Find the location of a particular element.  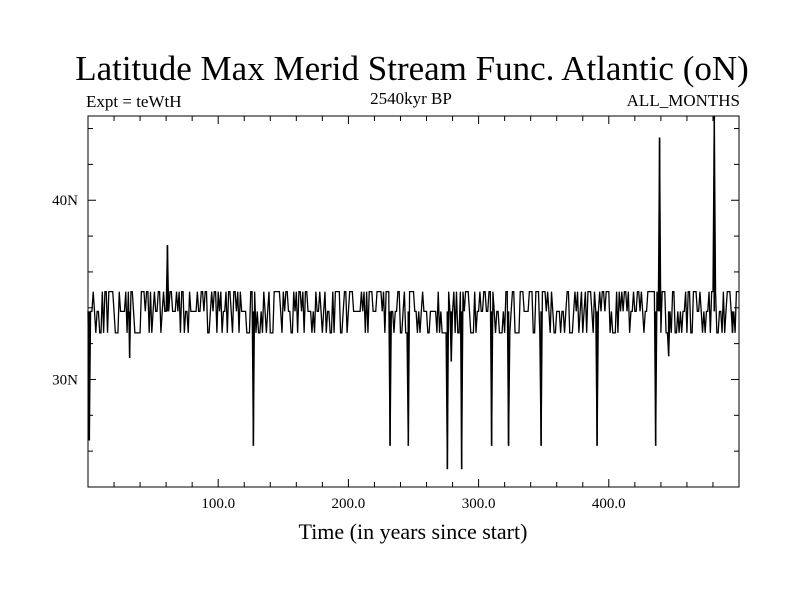

x-axis-label: Time (in years since start) is located at coordinates (413, 531).